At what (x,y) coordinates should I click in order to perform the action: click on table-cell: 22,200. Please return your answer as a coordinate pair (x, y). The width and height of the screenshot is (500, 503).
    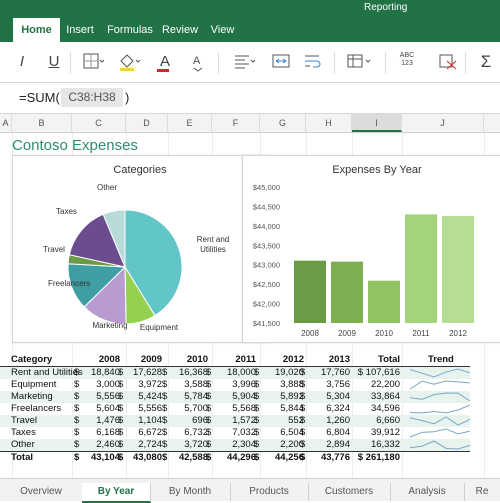
    Looking at the image, I should click on (385, 384).